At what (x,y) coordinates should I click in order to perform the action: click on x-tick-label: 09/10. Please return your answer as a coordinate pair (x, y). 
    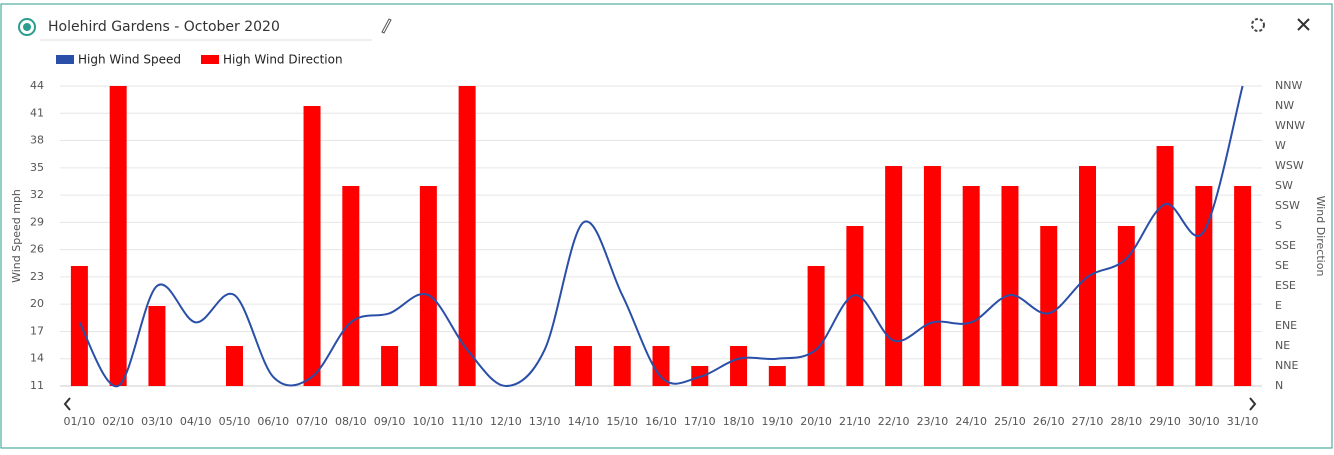
    Looking at the image, I should click on (390, 421).